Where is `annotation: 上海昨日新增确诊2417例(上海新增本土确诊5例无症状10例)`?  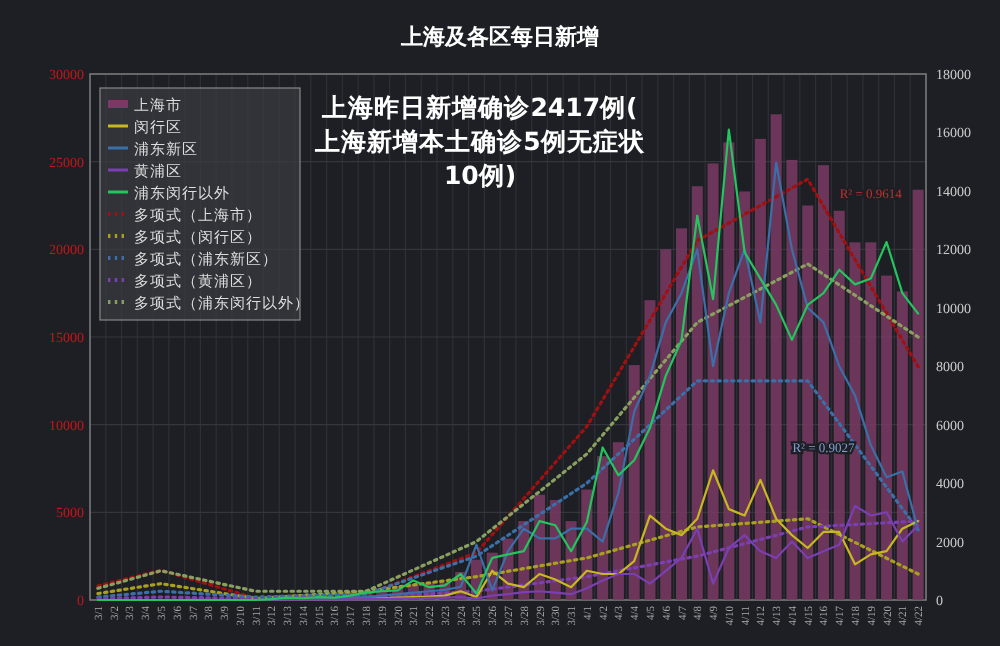
annotation: 上海昨日新增确诊2417例(上海新增本土确诊5例无症状10例) is located at coordinates (480, 141).